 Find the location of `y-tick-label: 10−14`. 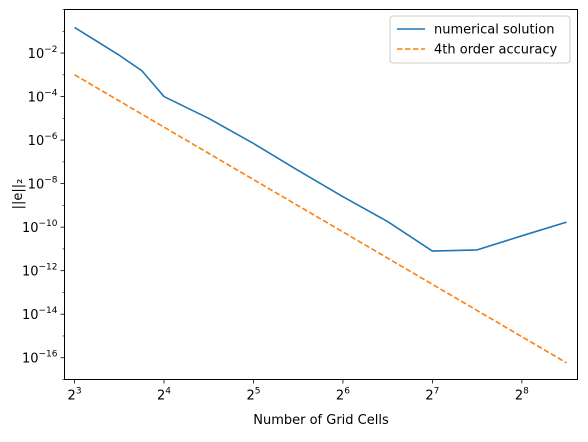

y-tick-label: 10−14 is located at coordinates (40, 314).